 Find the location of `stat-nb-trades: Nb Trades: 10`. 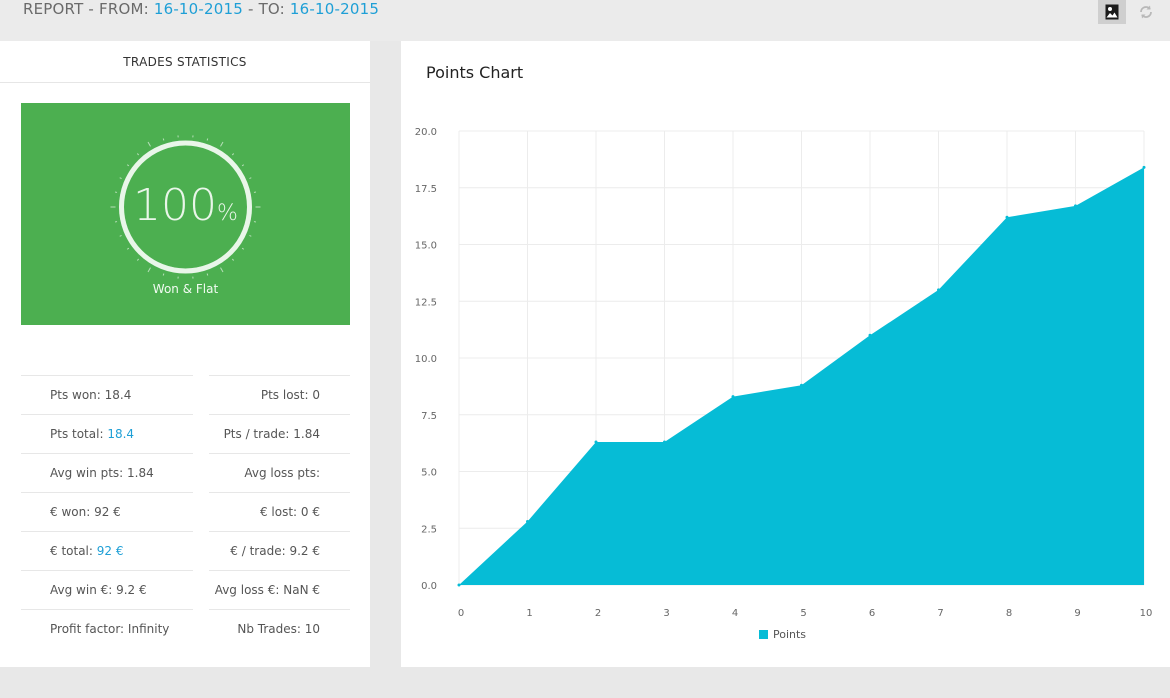

stat-nb-trades: Nb Trades: 10 is located at coordinates (279, 628).